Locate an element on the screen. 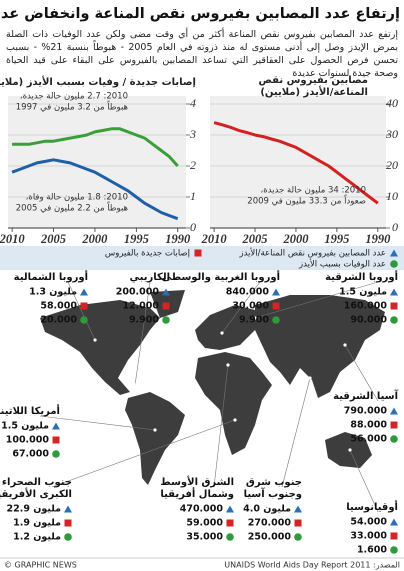 The image size is (404, 571). legend-label: عدد المصابين بفيروس نقص المناعة/الأيدز is located at coordinates (313, 253).